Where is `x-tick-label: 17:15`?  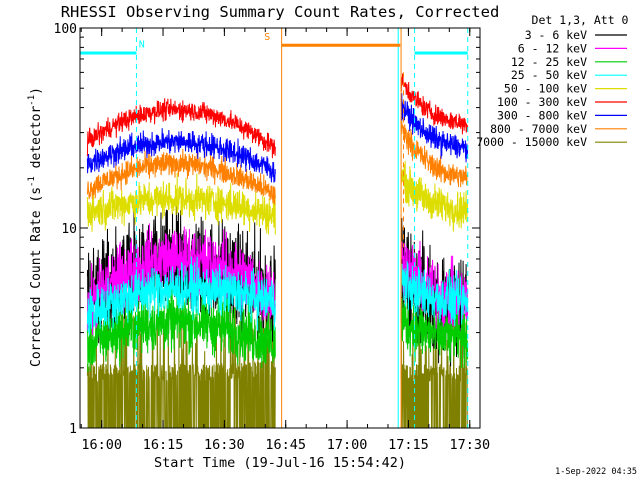 x-tick-label: 17:15 is located at coordinates (408, 445).